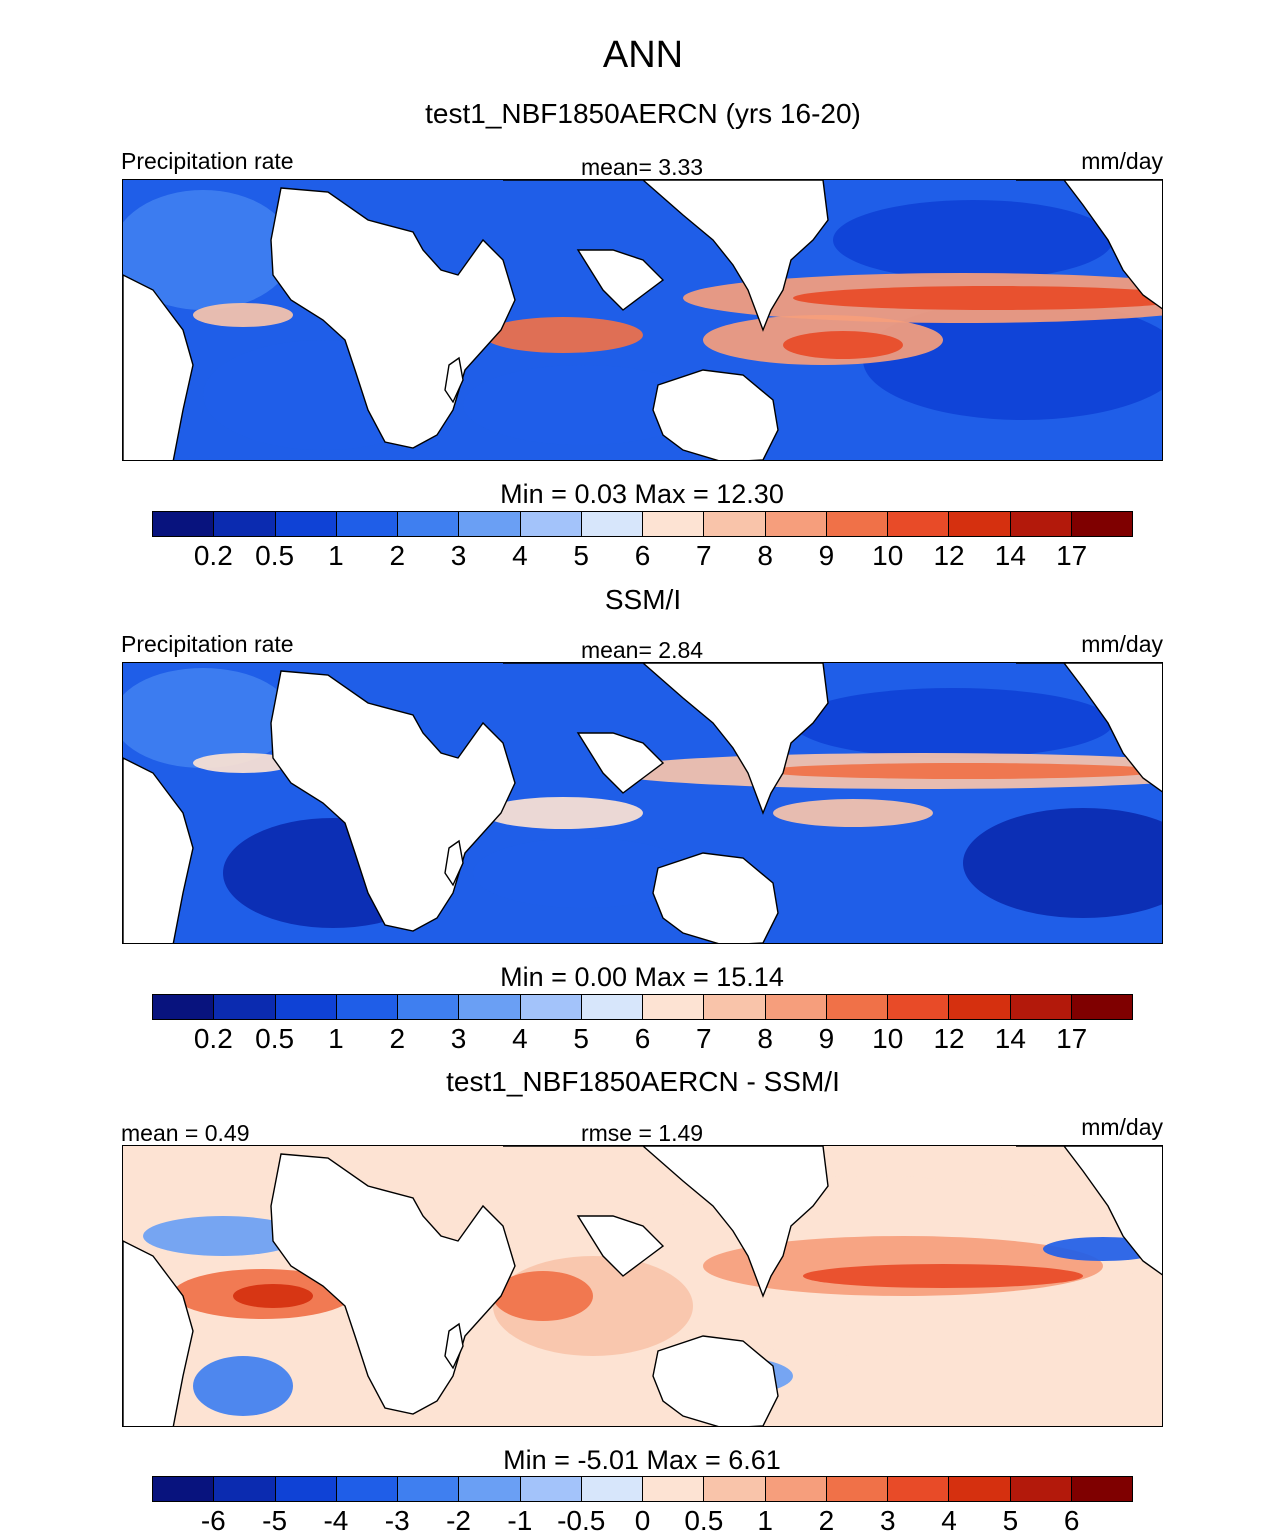 This screenshot has height=1539, width=1285. What do you see at coordinates (1122, 161) in the screenshot?
I see `panel-1-units-label: mm/day` at bounding box center [1122, 161].